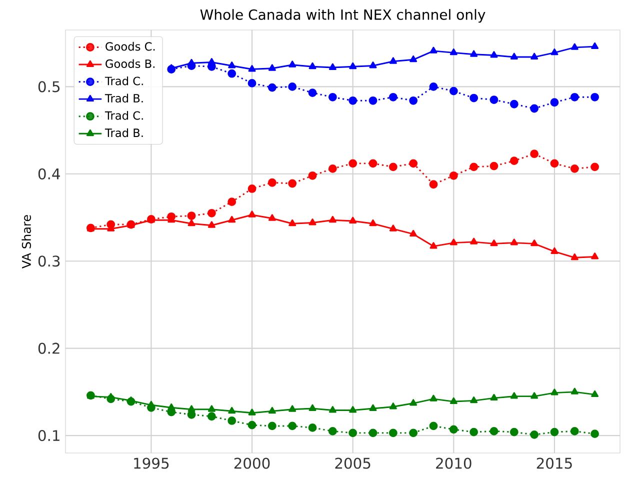 The width and height of the screenshot is (634, 483). What do you see at coordinates (130, 63) in the screenshot?
I see `legend-label: Goods B.` at bounding box center [130, 63].